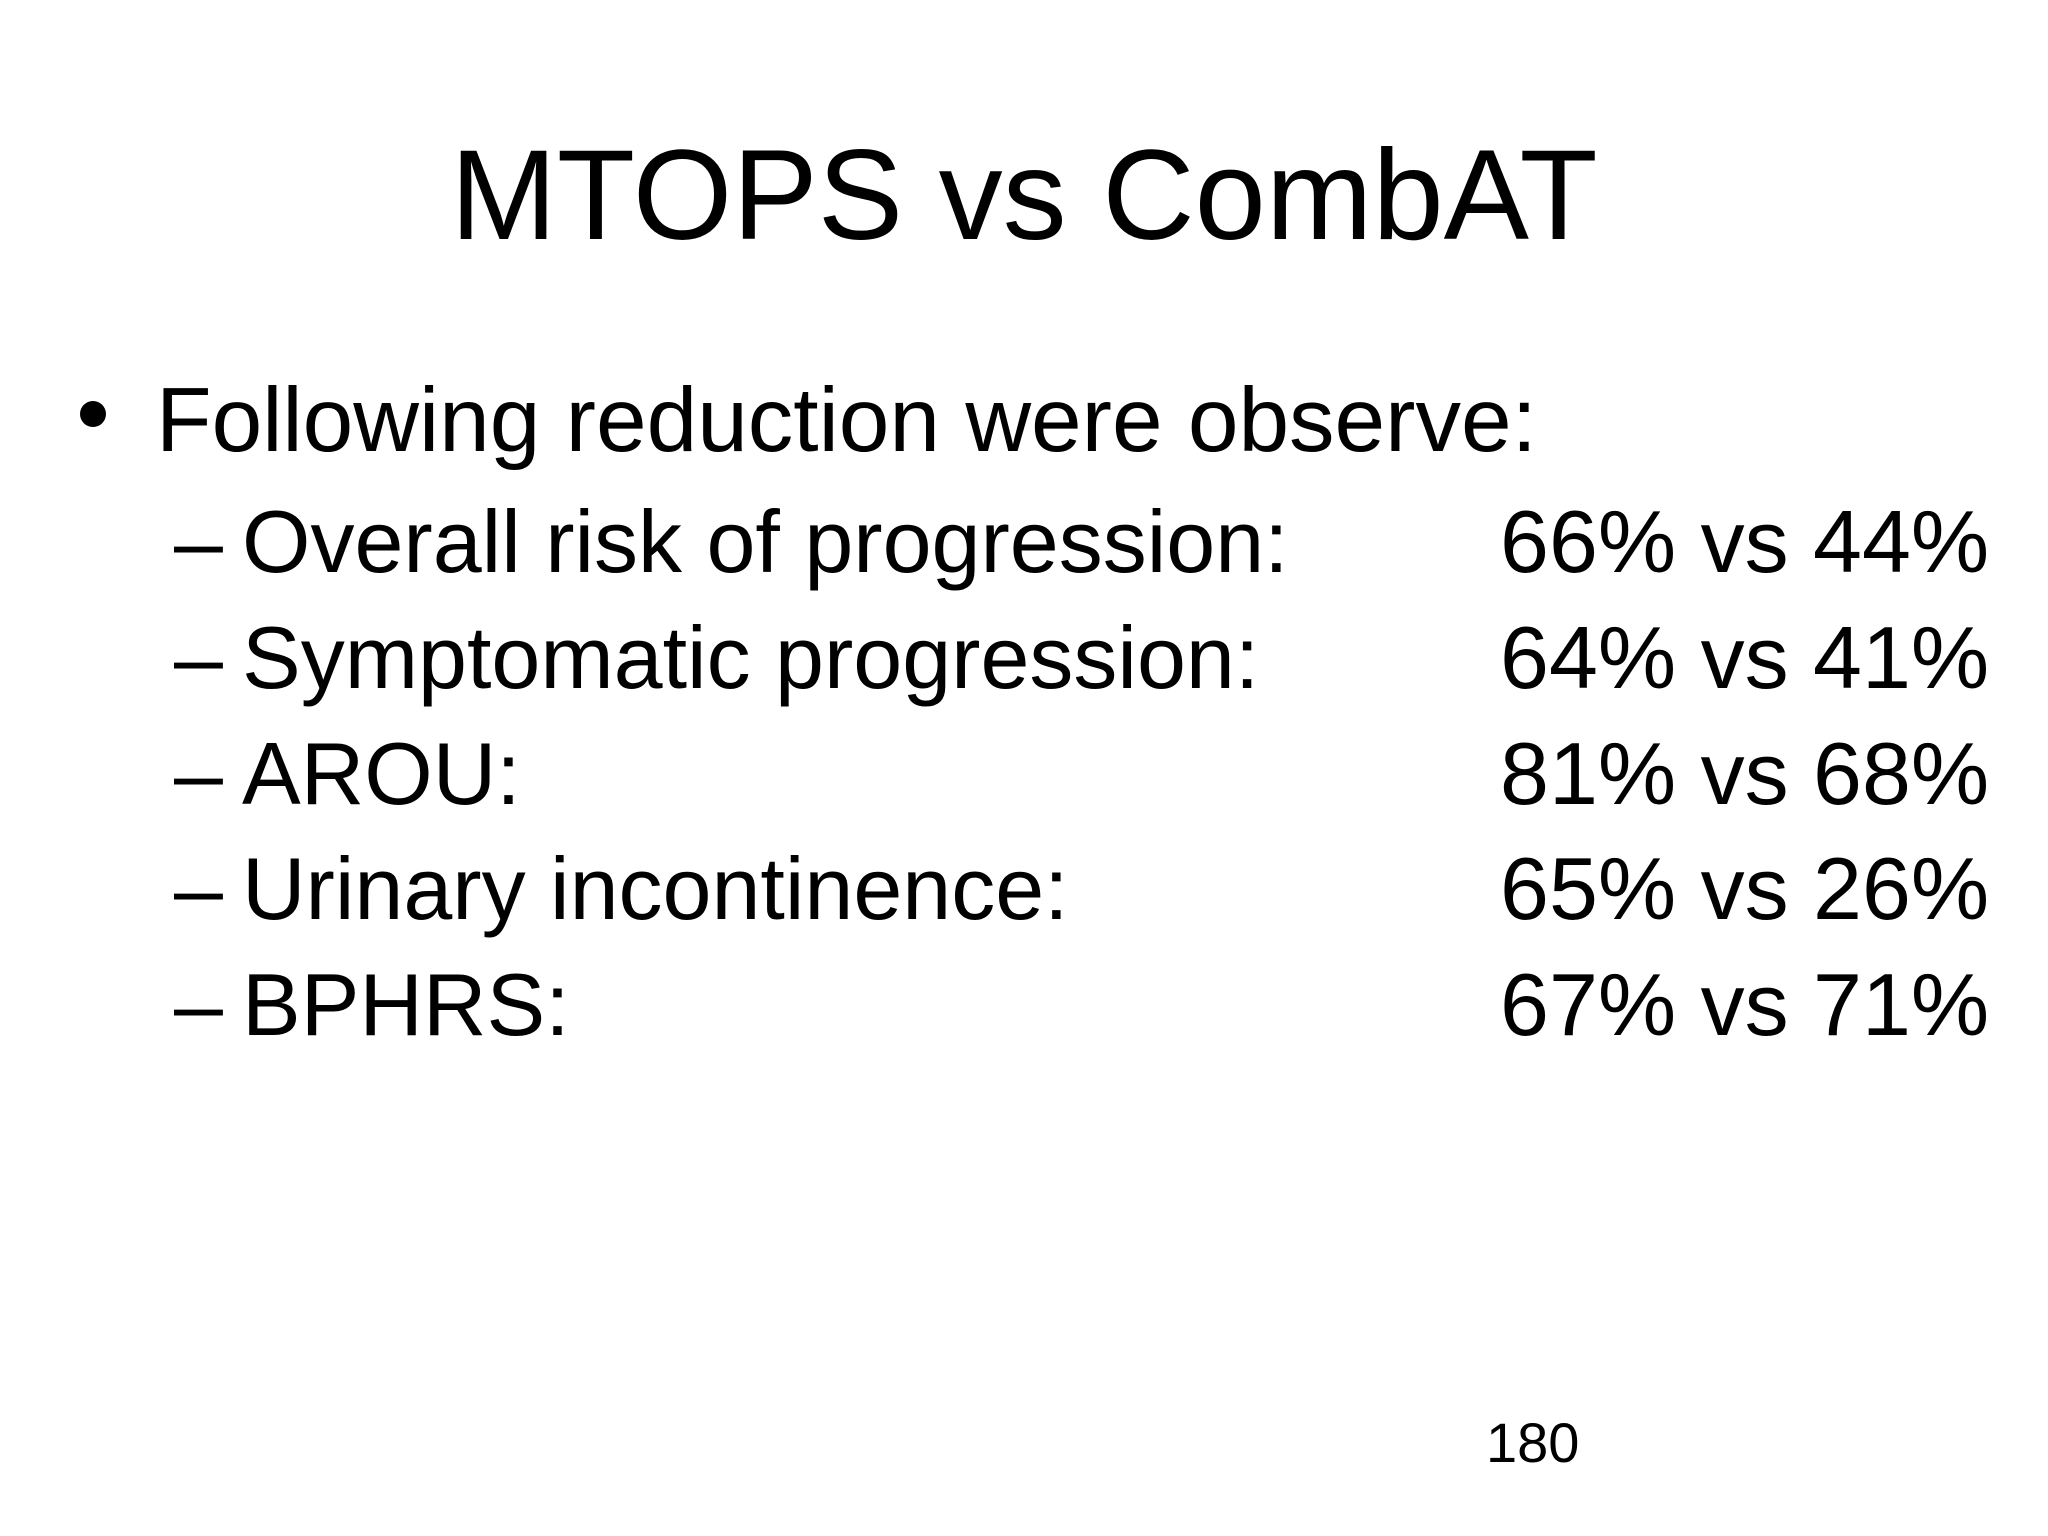 The height and width of the screenshot is (1536, 2048). What do you see at coordinates (406, 1004) in the screenshot?
I see `item-label: BPHRS:` at bounding box center [406, 1004].